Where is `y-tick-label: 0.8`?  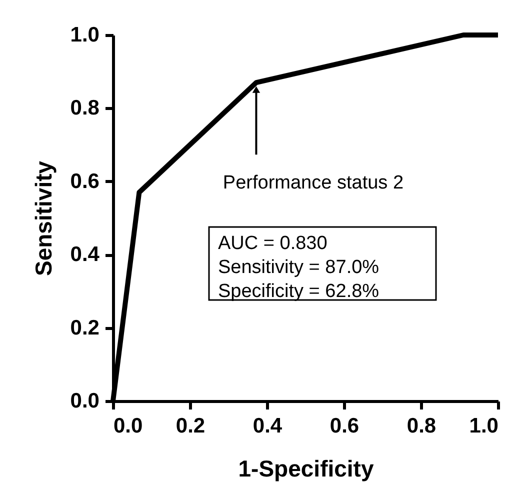
y-tick-label: 0.8 is located at coordinates (85, 108).